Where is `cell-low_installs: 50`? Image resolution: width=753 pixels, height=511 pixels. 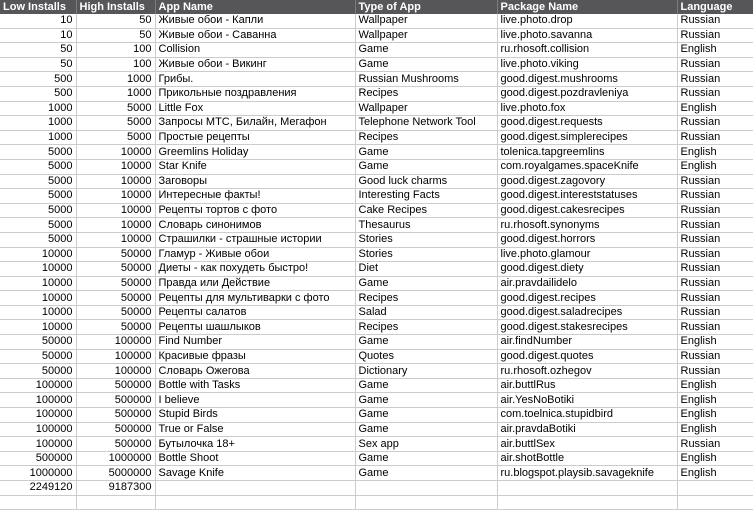
cell-low_installs: 50 is located at coordinates (38, 50).